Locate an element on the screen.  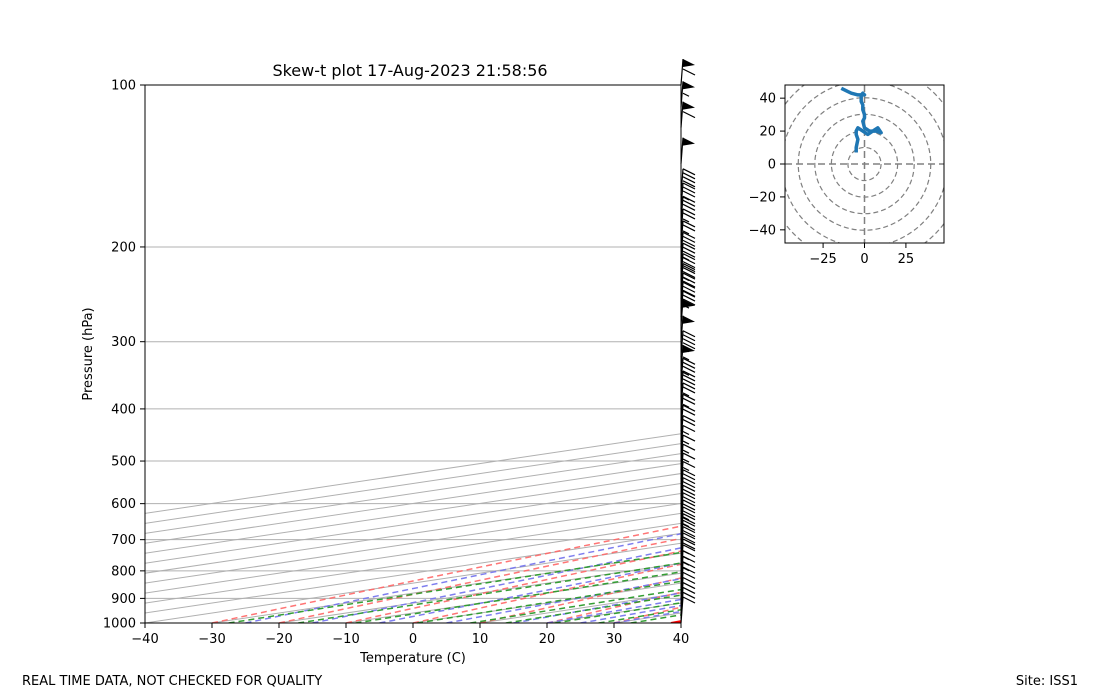
y-tick-label: 400 is located at coordinates (123, 409).